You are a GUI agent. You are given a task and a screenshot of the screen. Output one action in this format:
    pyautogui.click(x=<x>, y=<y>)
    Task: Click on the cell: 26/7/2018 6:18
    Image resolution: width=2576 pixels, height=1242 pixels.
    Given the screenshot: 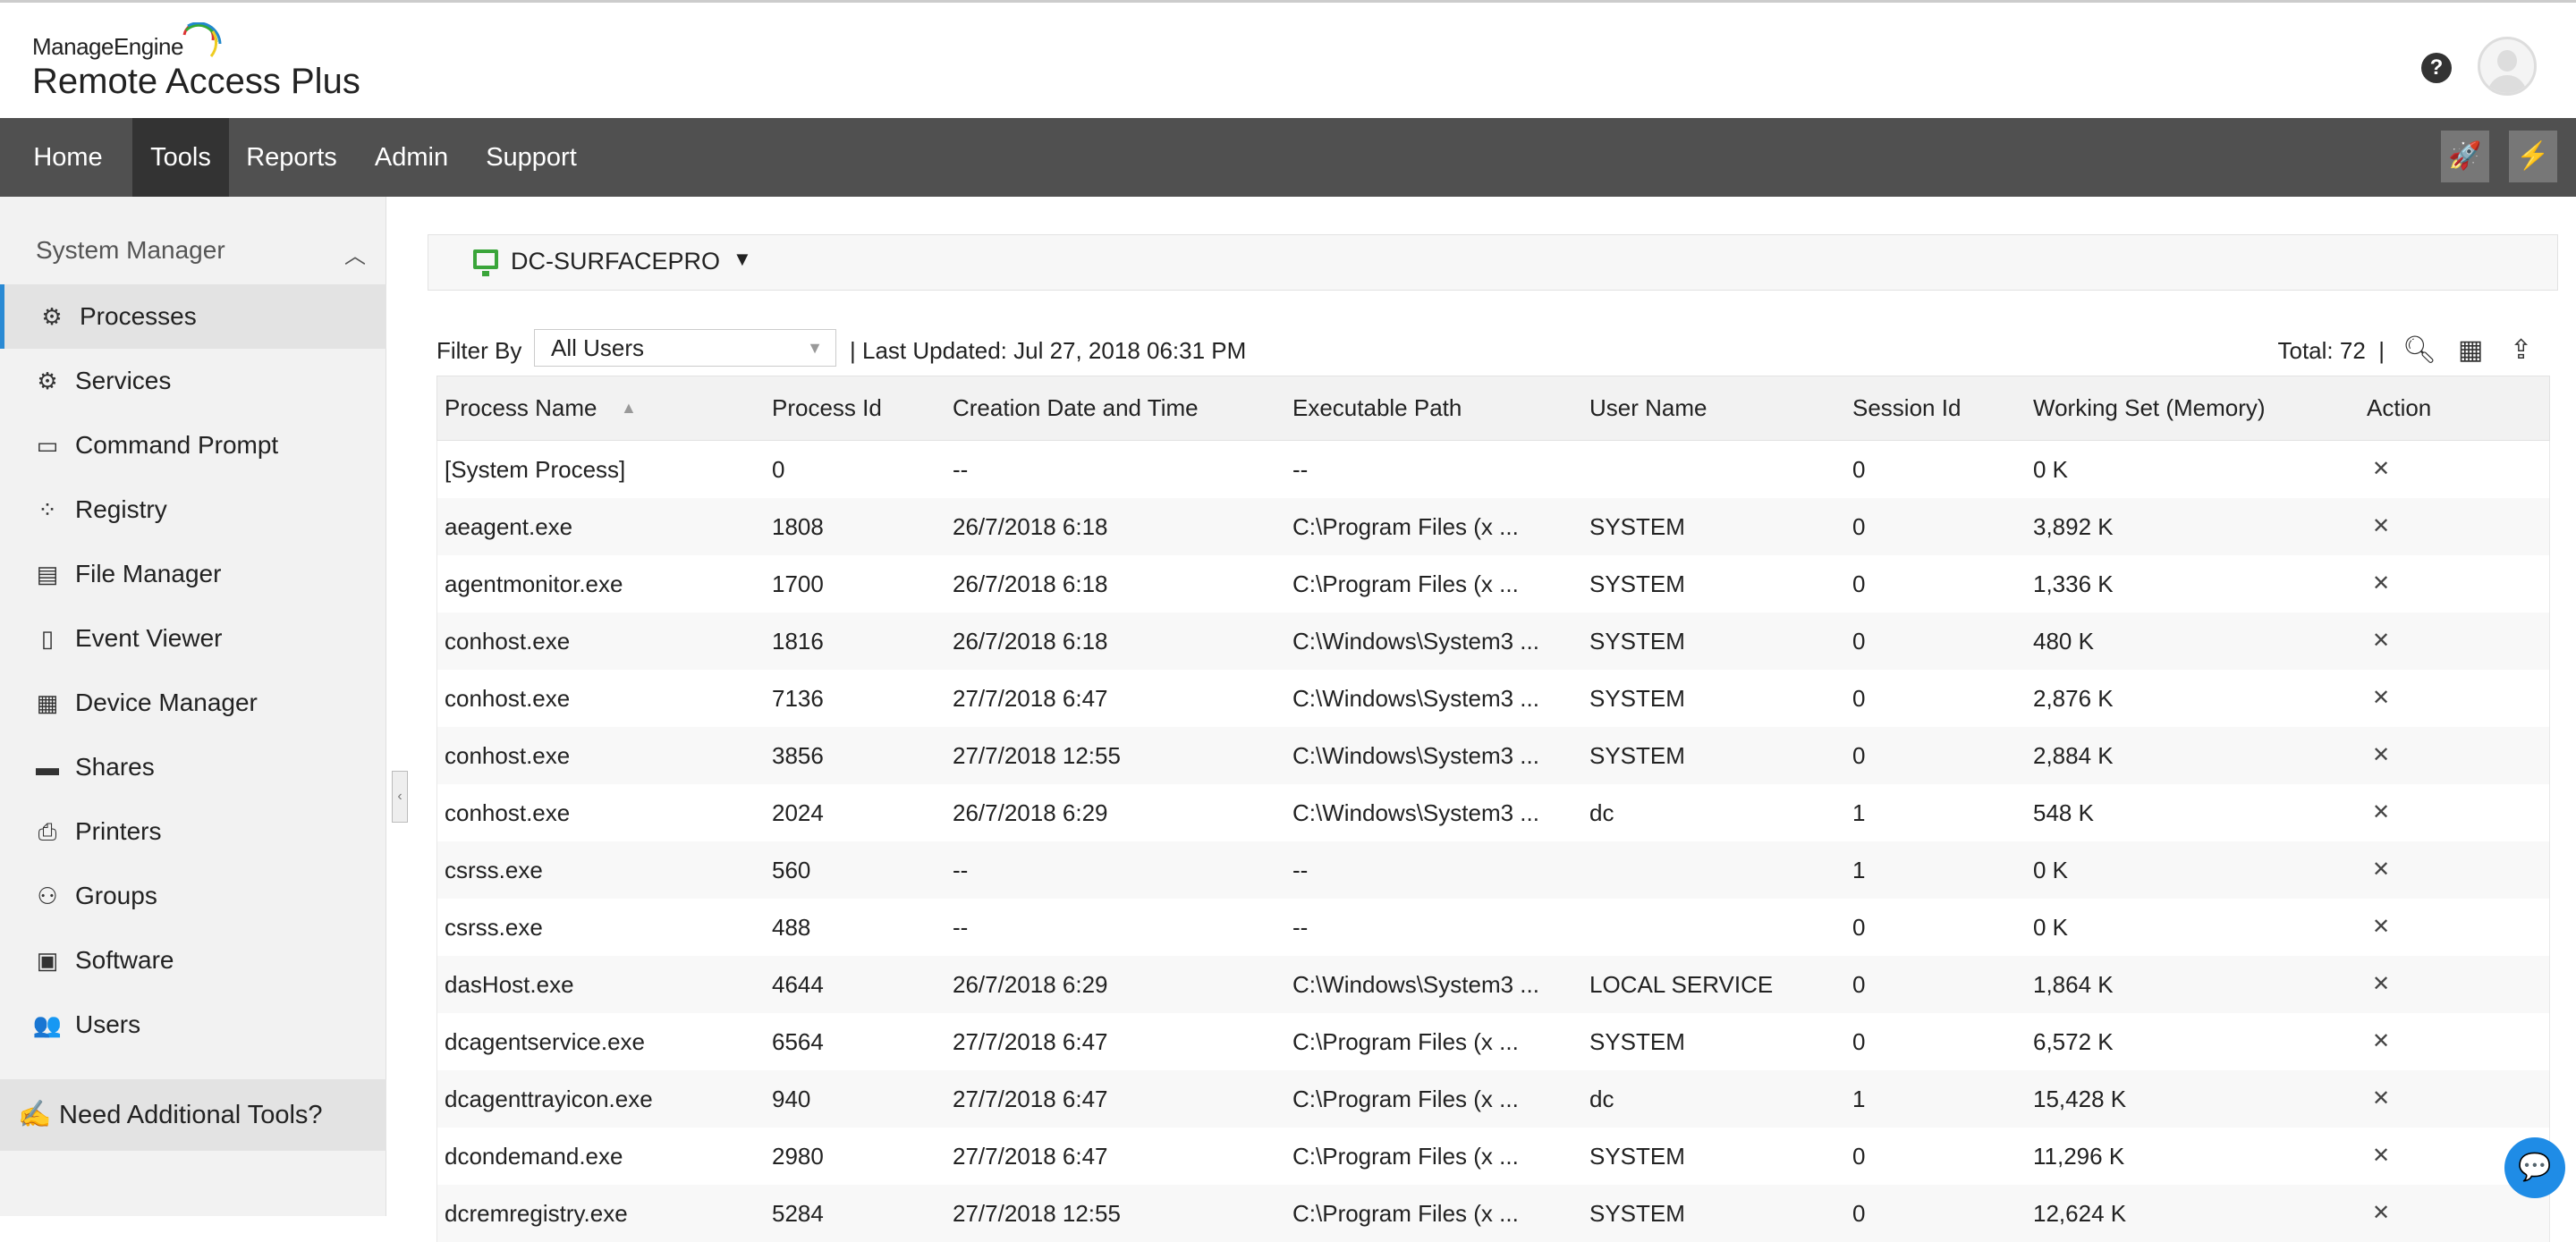 What is the action you would take?
    pyautogui.click(x=1030, y=526)
    